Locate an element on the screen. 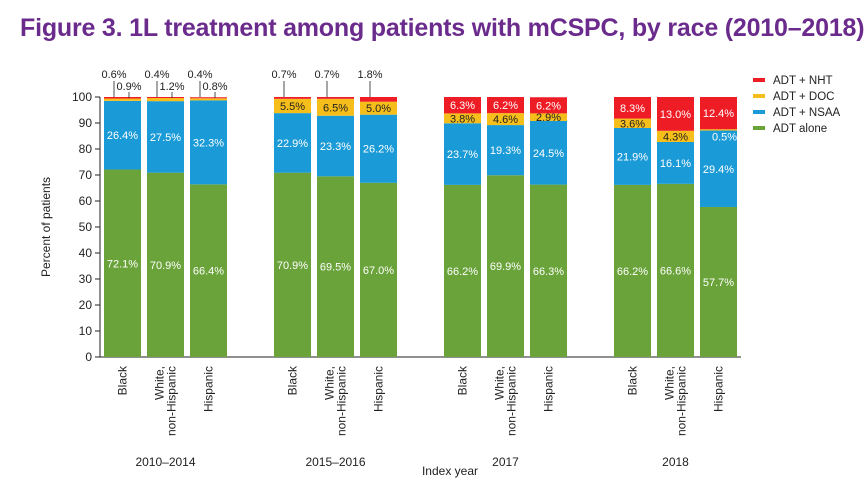  data-label: 6.5% is located at coordinates (335, 108).